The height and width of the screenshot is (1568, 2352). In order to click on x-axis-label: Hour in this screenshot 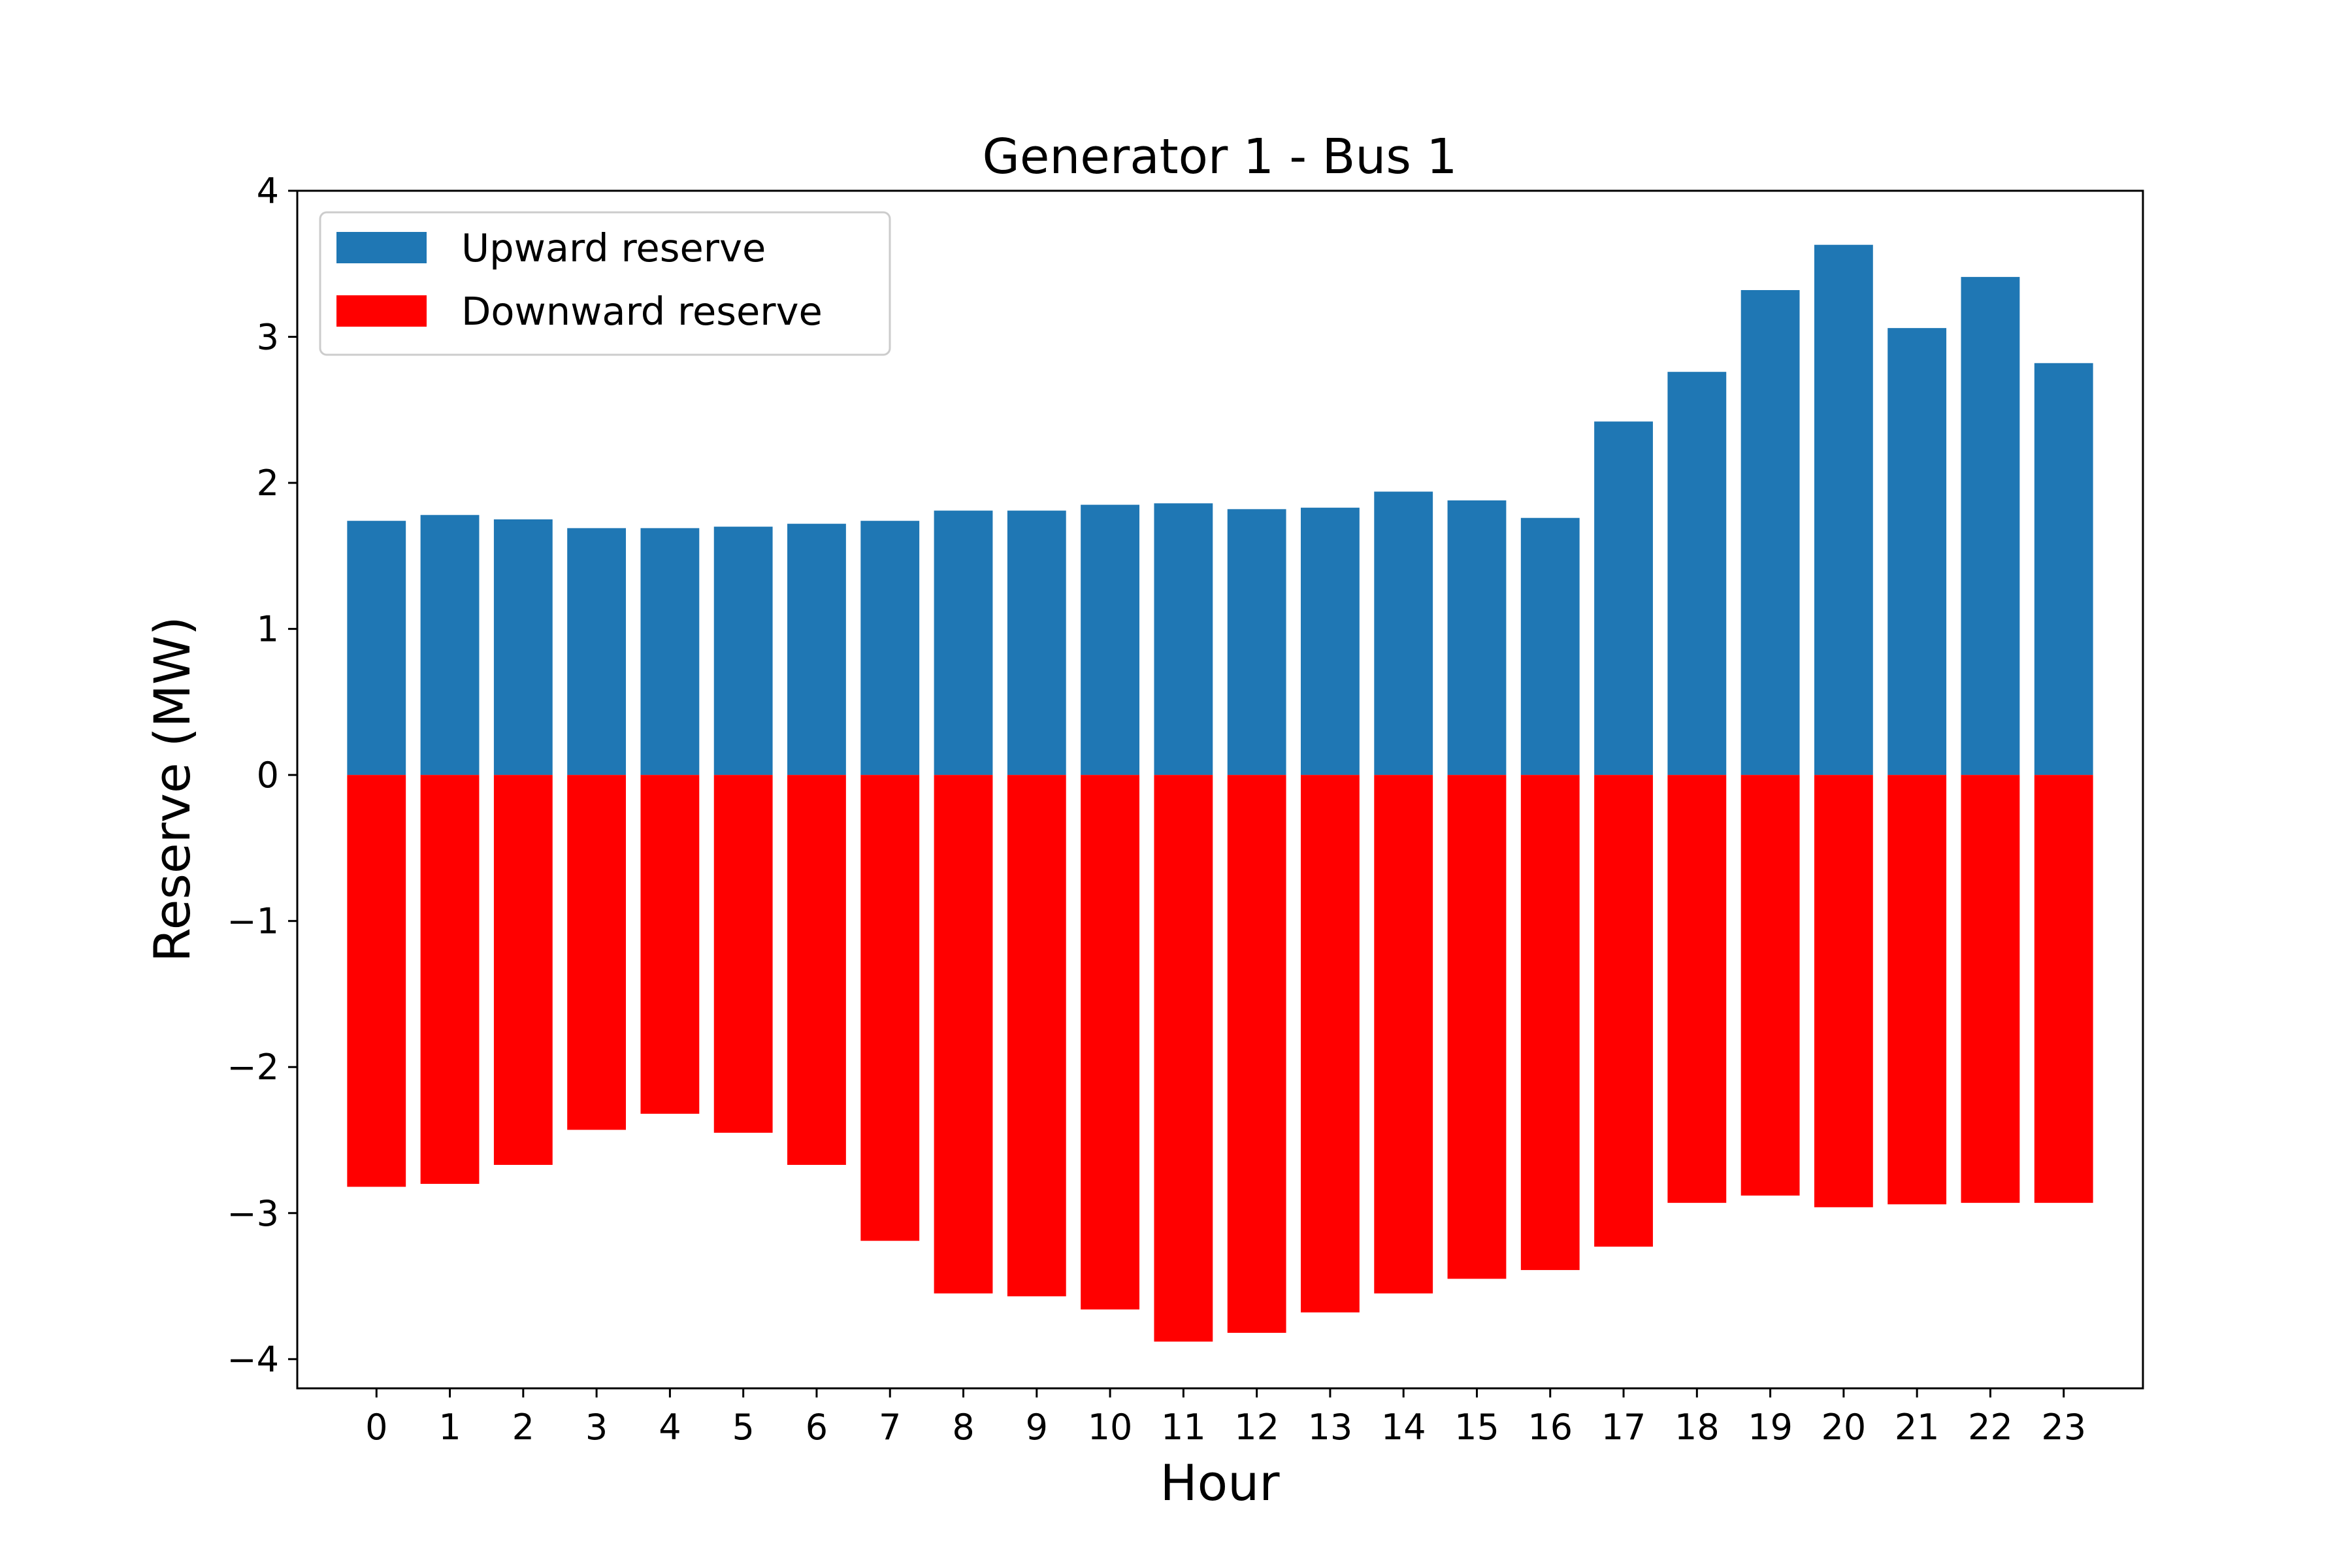, I will do `click(1220, 1483)`.